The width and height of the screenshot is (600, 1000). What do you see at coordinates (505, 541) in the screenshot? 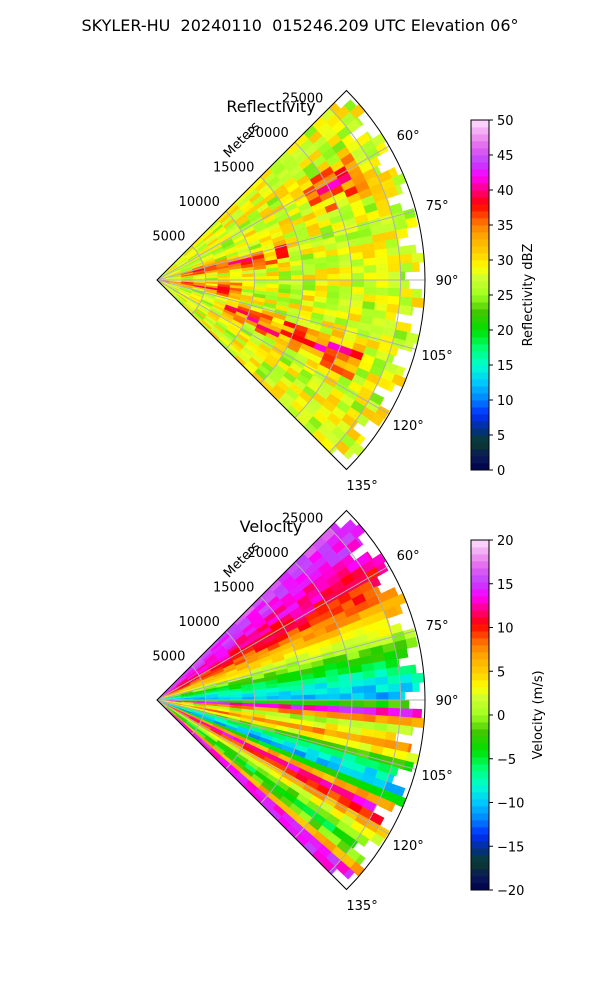
I see `colorbar-tick-label: 20` at bounding box center [505, 541].